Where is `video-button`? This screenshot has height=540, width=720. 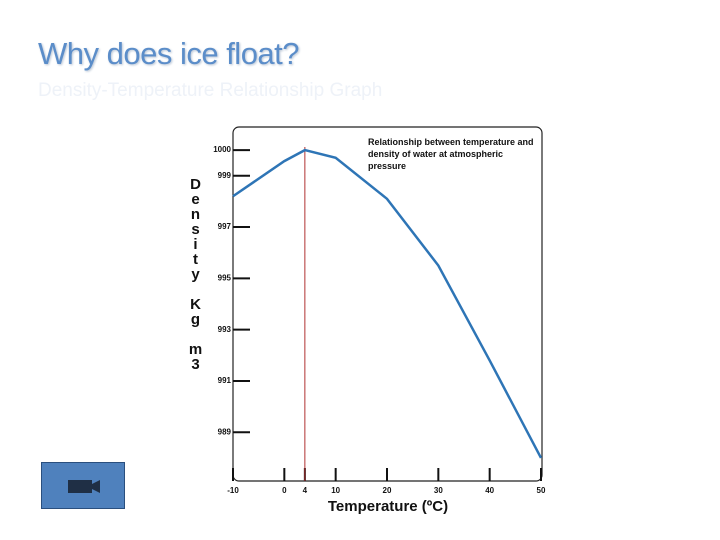 video-button is located at coordinates (83, 485).